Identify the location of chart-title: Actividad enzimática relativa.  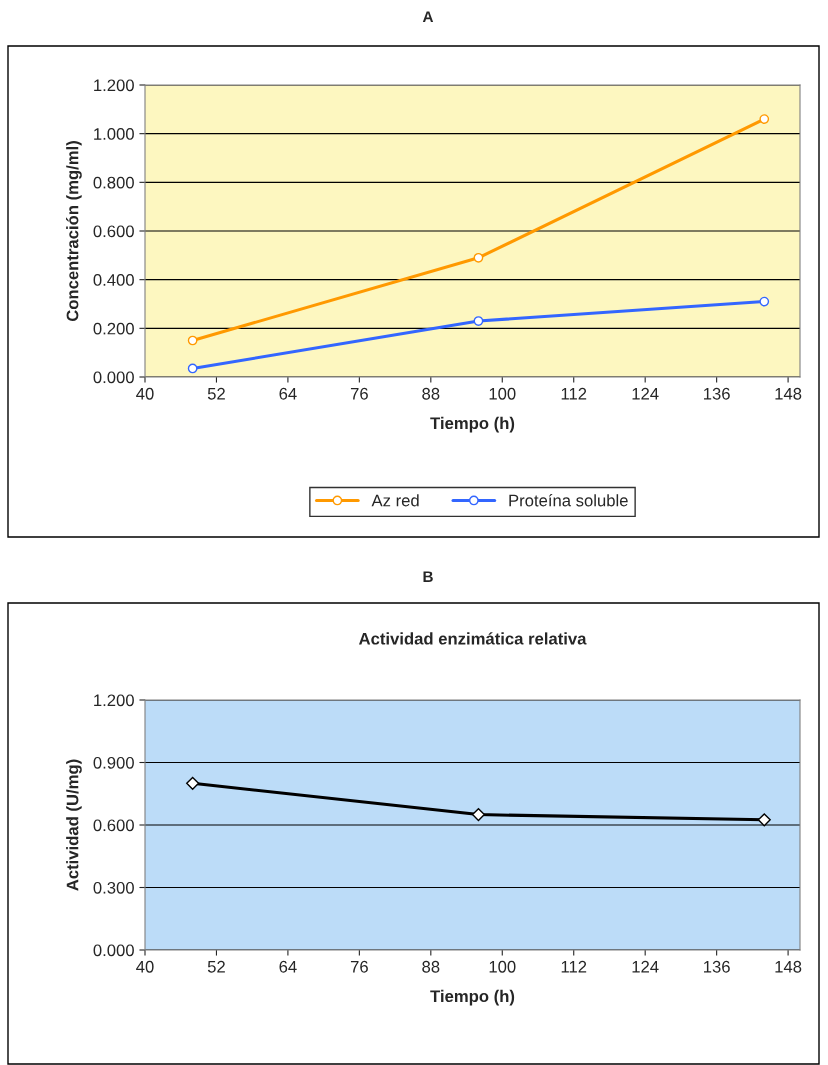
(472, 638).